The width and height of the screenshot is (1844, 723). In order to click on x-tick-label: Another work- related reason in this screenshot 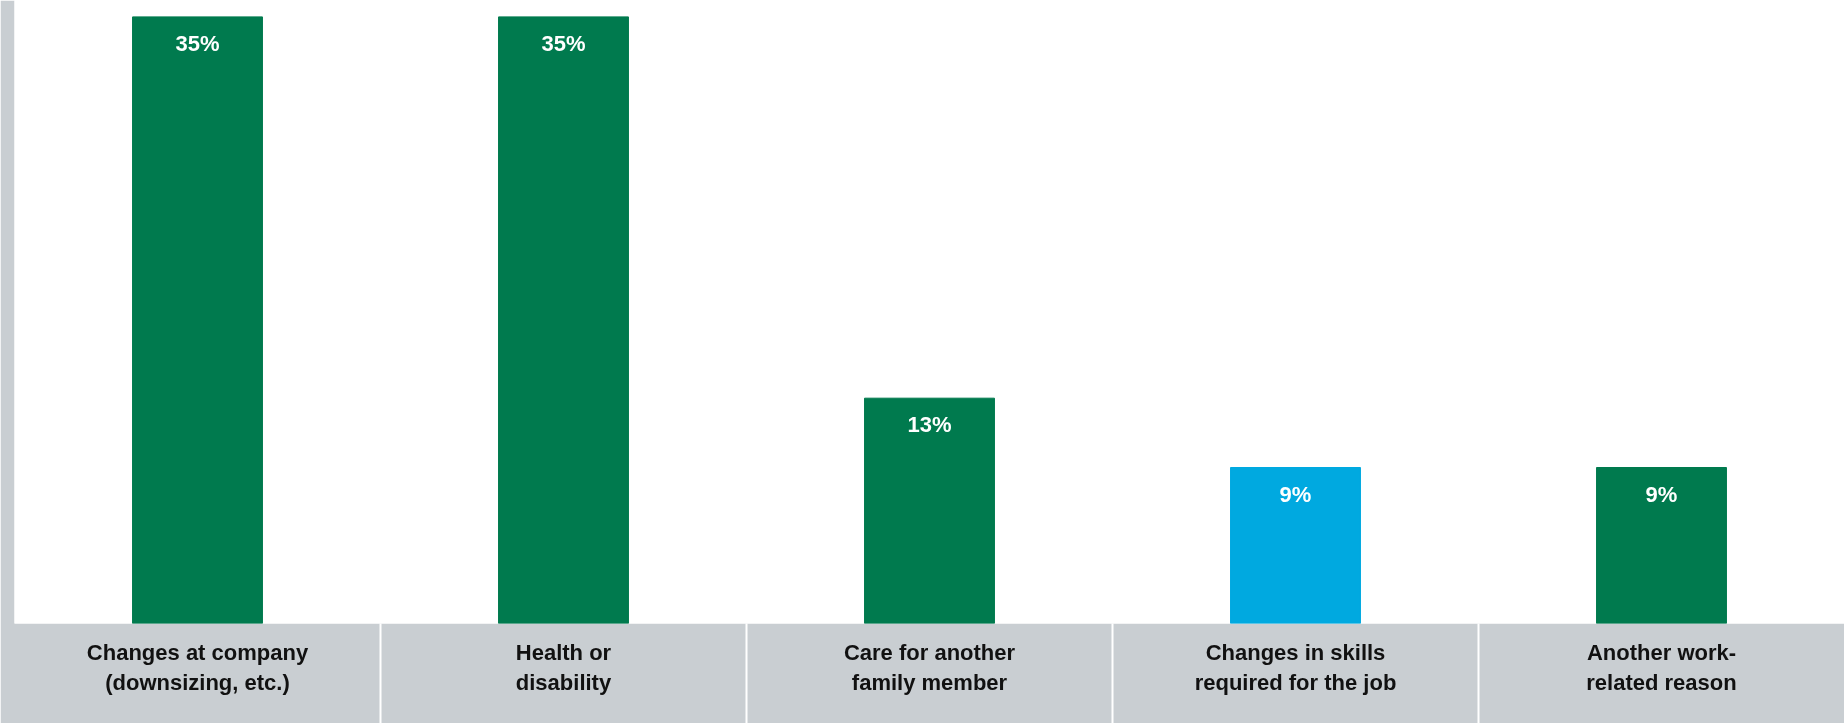, I will do `click(1661, 667)`.